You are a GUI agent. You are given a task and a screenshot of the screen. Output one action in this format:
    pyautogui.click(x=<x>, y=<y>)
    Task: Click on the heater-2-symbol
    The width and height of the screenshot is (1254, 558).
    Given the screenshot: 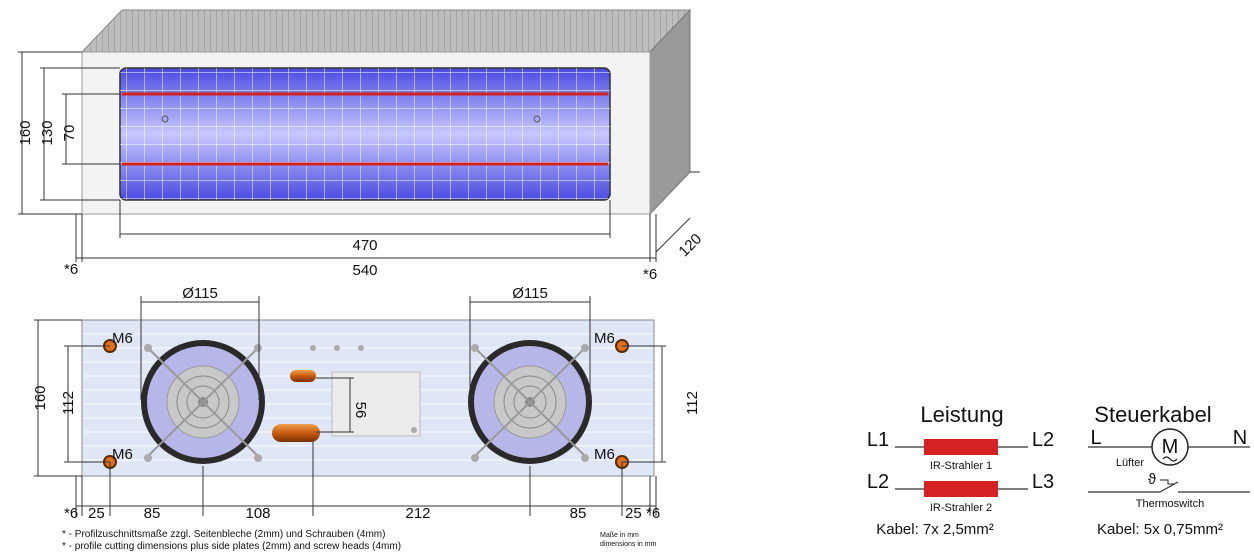 What is the action you would take?
    pyautogui.click(x=961, y=489)
    